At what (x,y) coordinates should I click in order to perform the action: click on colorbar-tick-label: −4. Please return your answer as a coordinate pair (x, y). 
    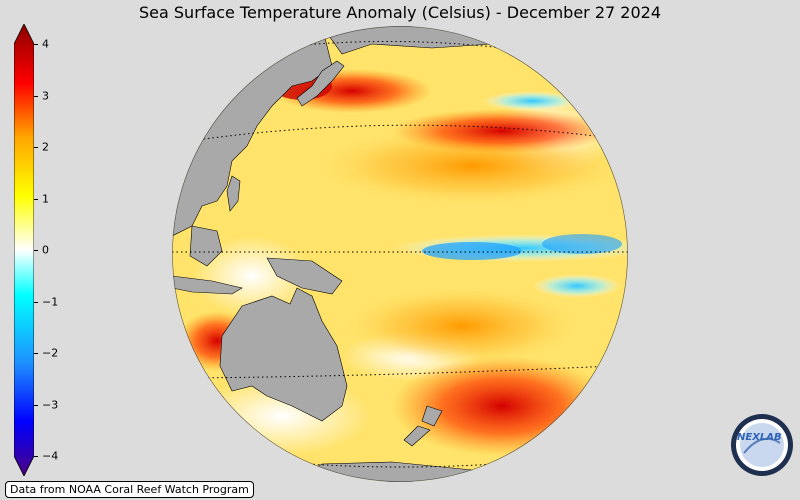
    Looking at the image, I should click on (50, 456).